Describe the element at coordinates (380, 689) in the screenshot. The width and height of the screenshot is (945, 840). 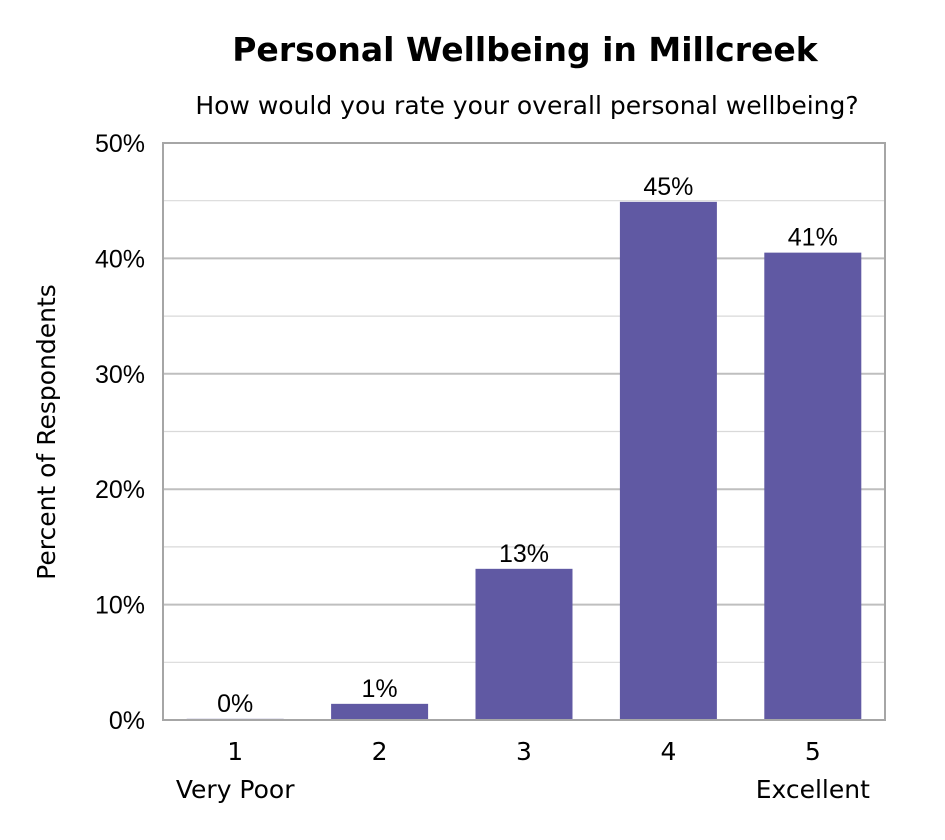
I see `data-label: 1%` at that location.